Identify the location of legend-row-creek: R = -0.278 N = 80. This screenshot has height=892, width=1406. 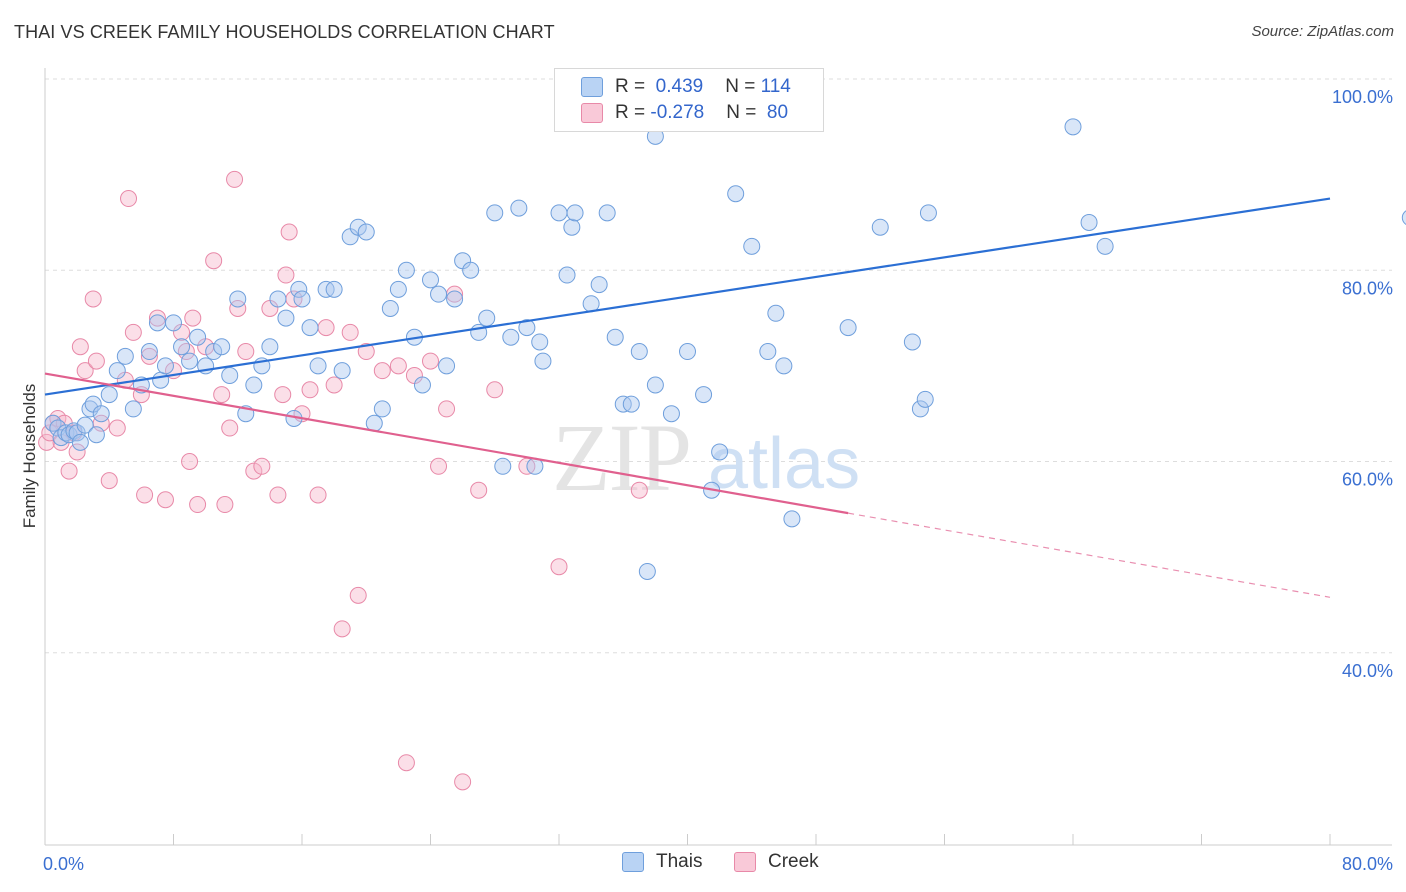
(684, 113).